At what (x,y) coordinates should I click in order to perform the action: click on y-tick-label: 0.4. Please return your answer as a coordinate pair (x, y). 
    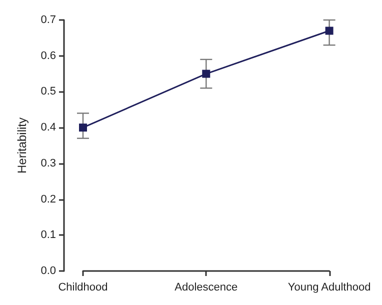
    Looking at the image, I should click on (48, 128).